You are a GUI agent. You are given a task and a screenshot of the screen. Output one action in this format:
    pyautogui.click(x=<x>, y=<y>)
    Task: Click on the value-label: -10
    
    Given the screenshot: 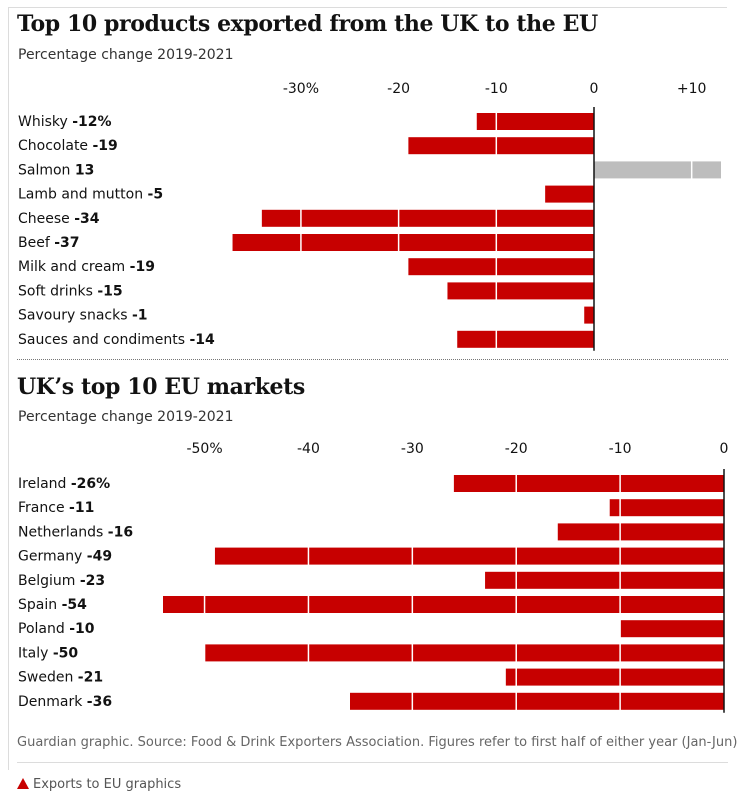 What is the action you would take?
    pyautogui.click(x=82, y=629)
    